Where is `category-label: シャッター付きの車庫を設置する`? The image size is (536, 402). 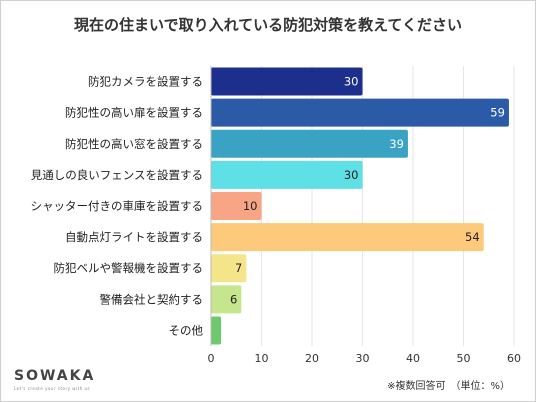 category-label: シャッター付きの車庫を設置する is located at coordinates (117, 206).